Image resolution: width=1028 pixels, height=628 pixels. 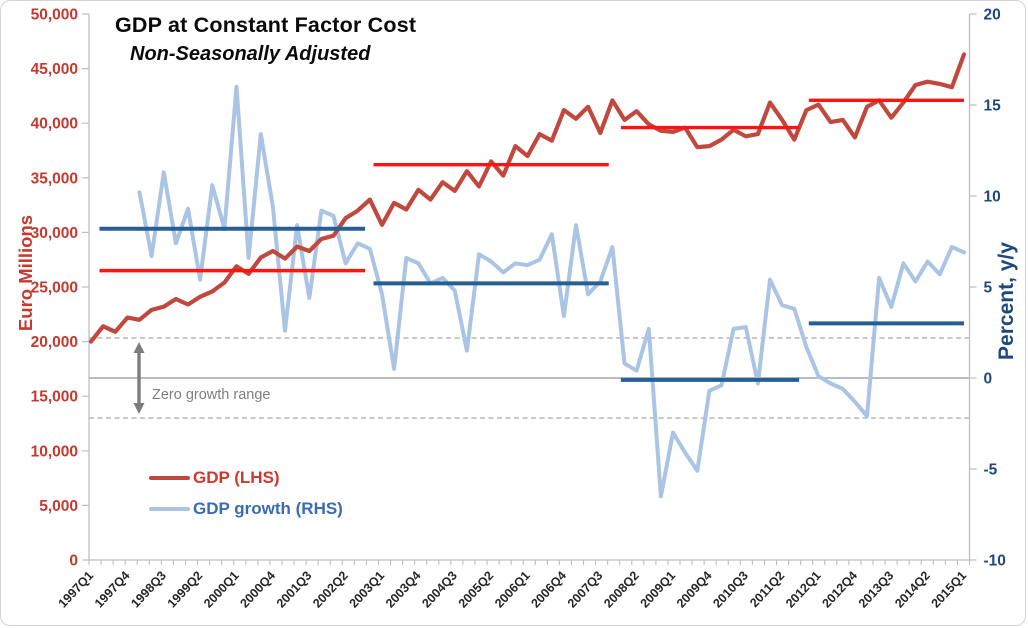 I want to click on zero-growth-range-label: Zero growth range, so click(x=211, y=395).